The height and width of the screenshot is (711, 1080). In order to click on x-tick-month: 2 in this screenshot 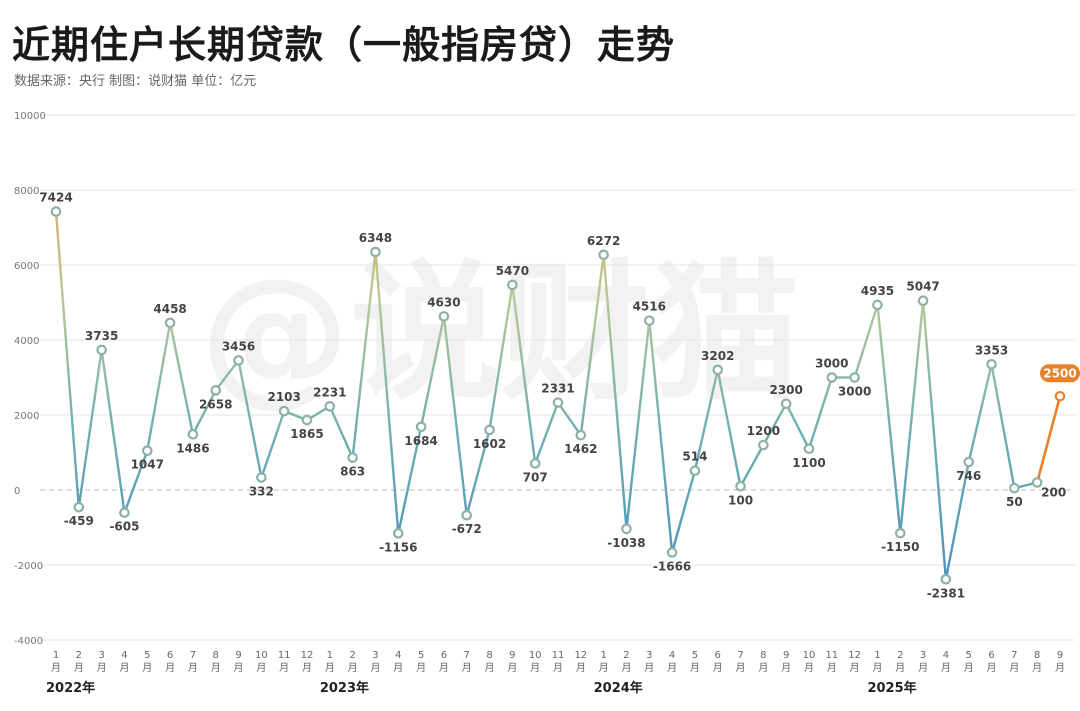, I will do `click(900, 655)`.